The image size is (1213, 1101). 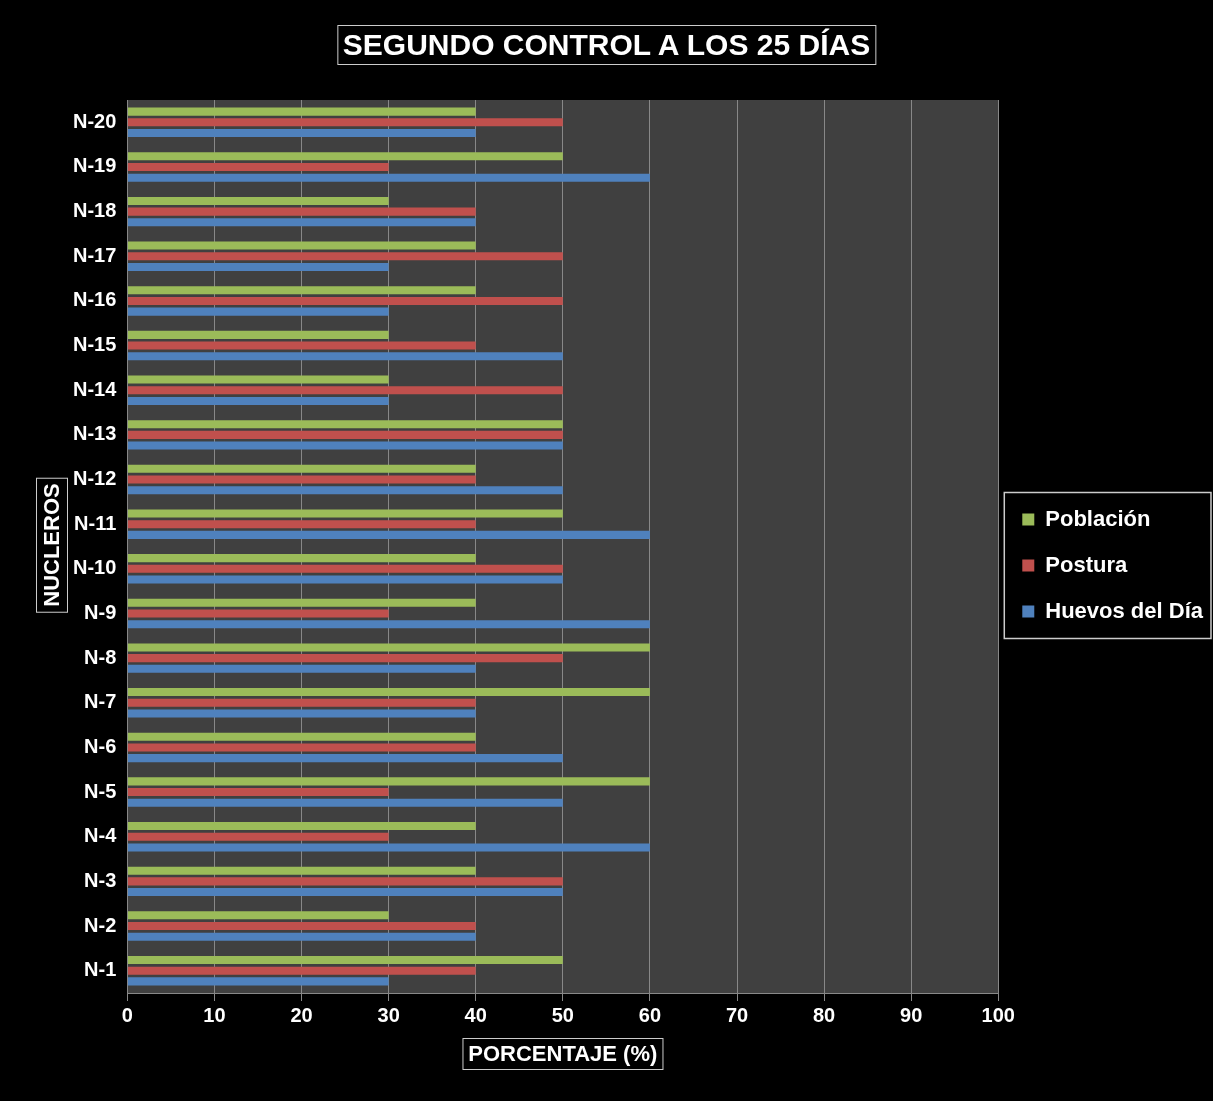 I want to click on x-tick-label: 10, so click(x=214, y=1014).